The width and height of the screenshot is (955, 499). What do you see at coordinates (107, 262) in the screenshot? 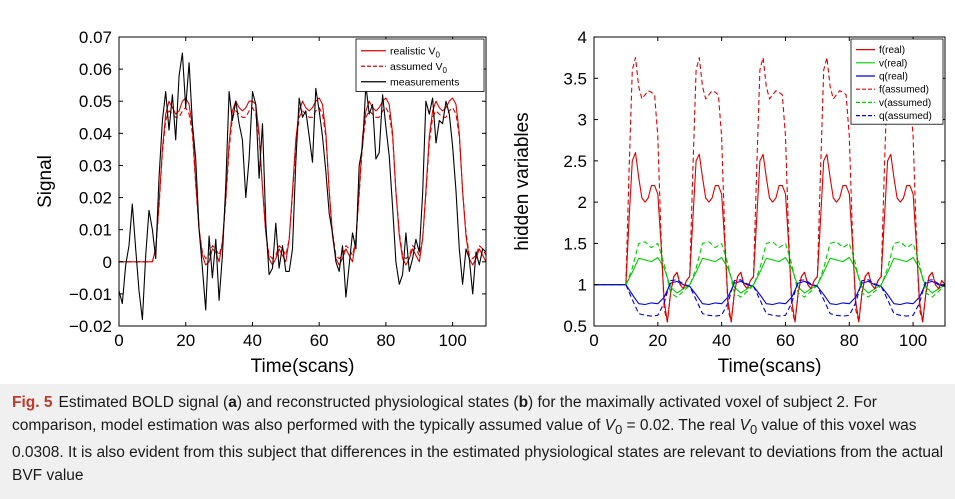
I see `y-tick-label: 0` at bounding box center [107, 262].